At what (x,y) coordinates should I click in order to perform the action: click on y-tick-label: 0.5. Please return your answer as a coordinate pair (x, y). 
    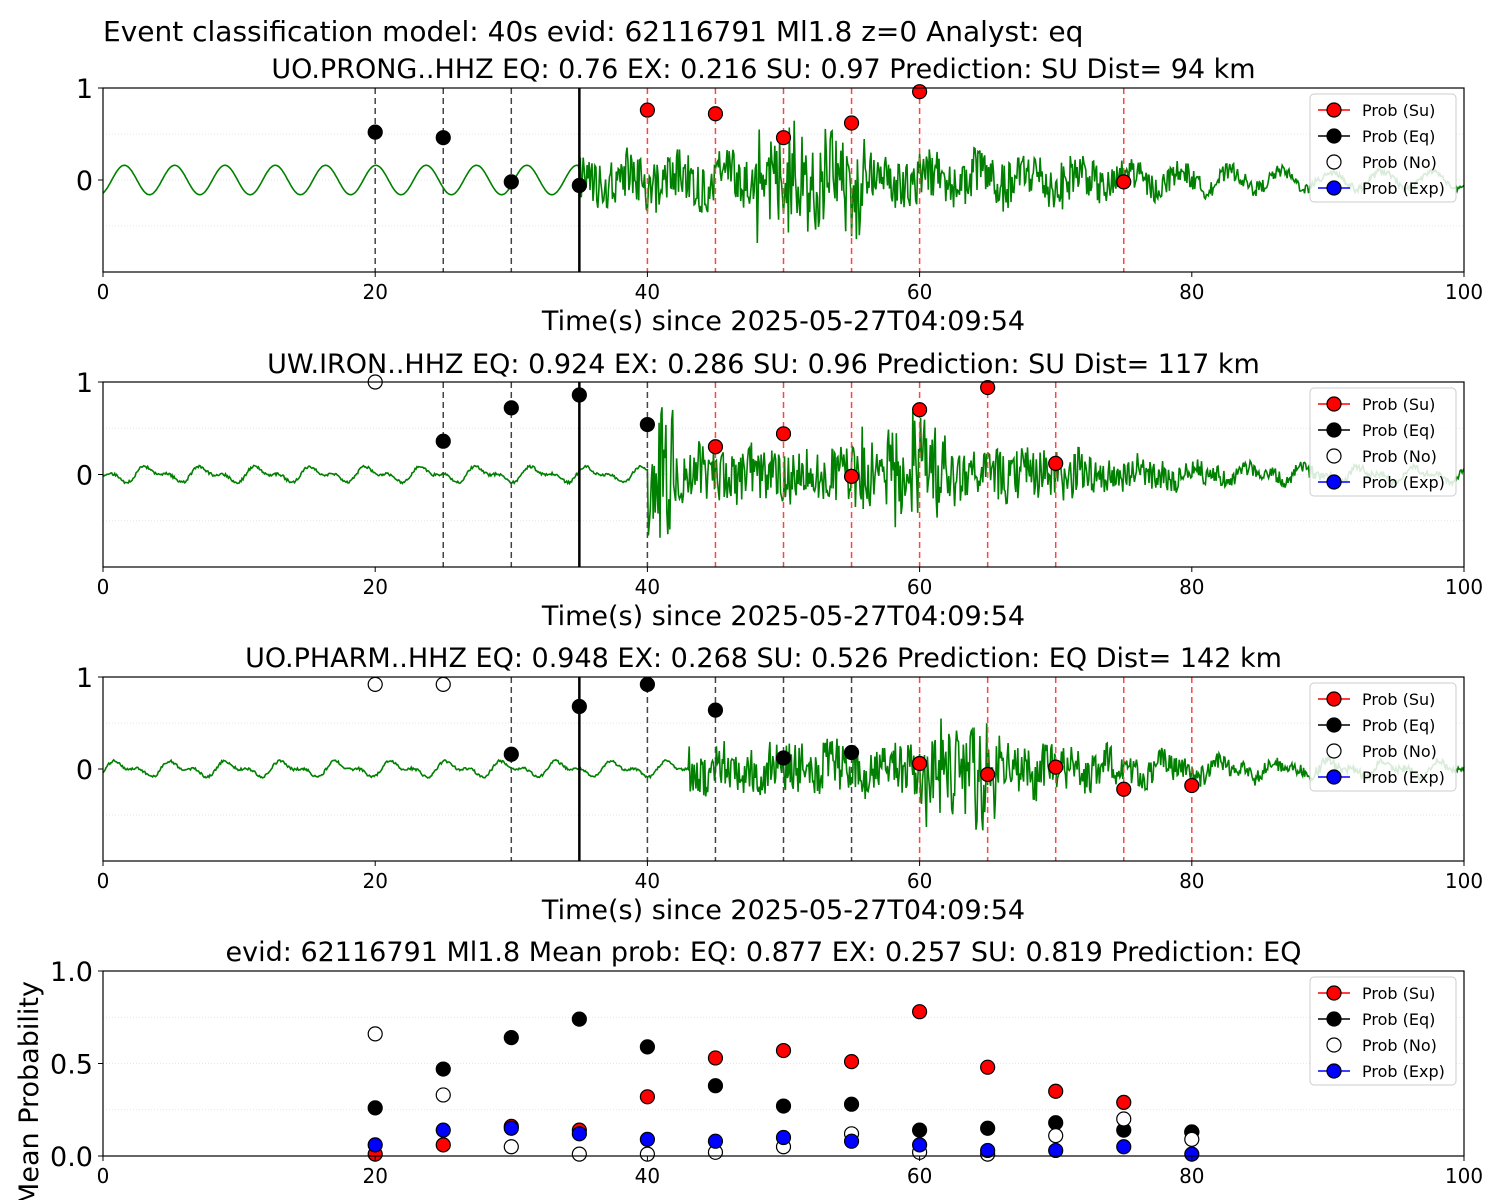
    Looking at the image, I should click on (71, 1065).